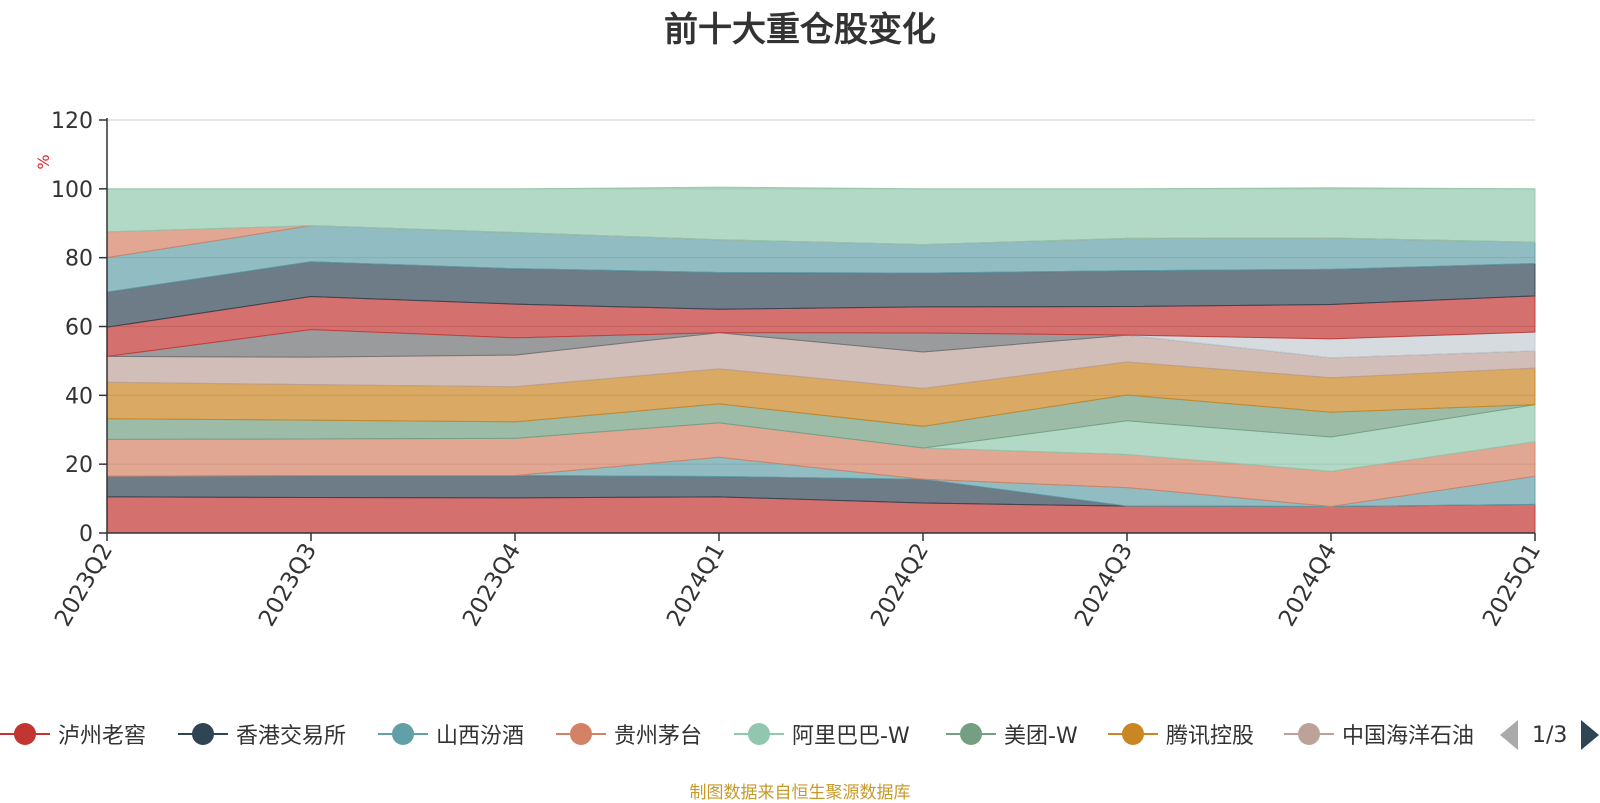 This screenshot has height=803, width=1600. I want to click on legend: 泸州老窖 香港交易所 山西汾酒 贵州茅台 阿里巴巴-W 美团-W 腾讯控股 中国海洋石油, so click(800, 734).